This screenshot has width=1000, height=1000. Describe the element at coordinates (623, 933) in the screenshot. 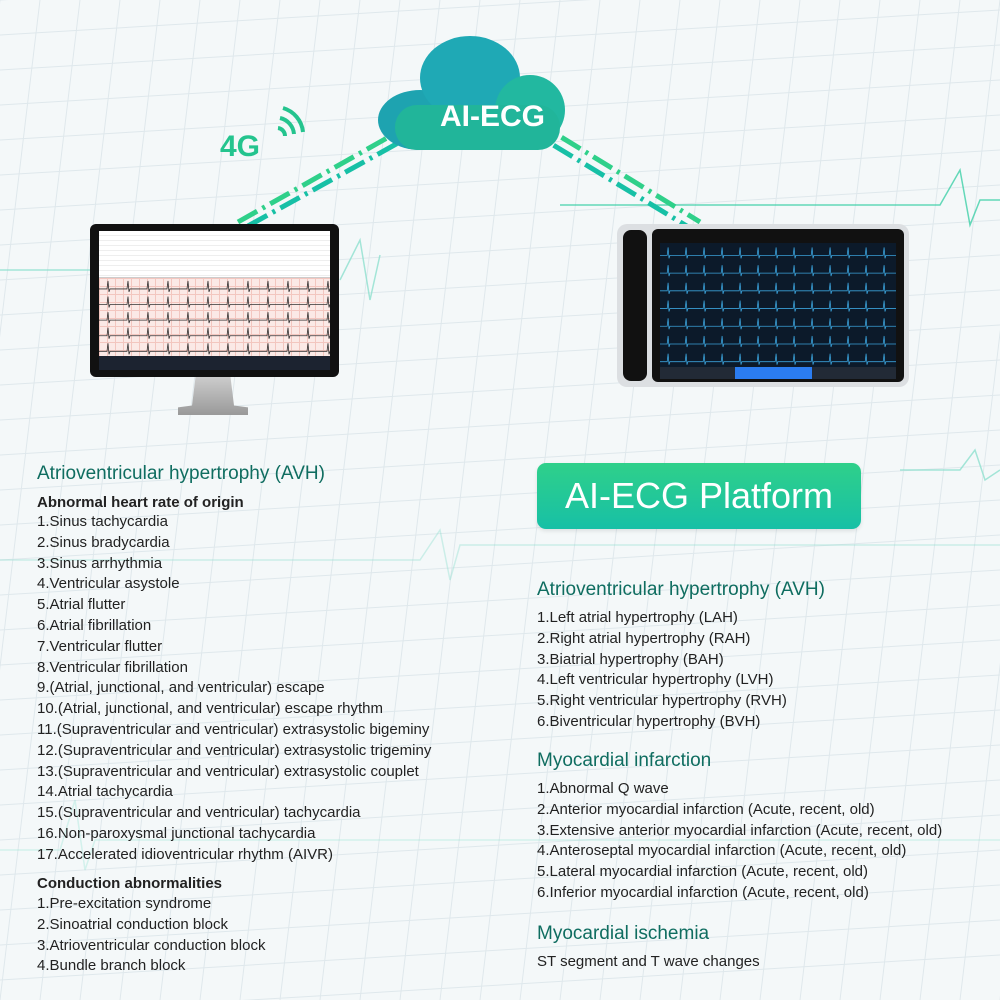

I see `ischemia-title: Myocardial ischemia` at that location.